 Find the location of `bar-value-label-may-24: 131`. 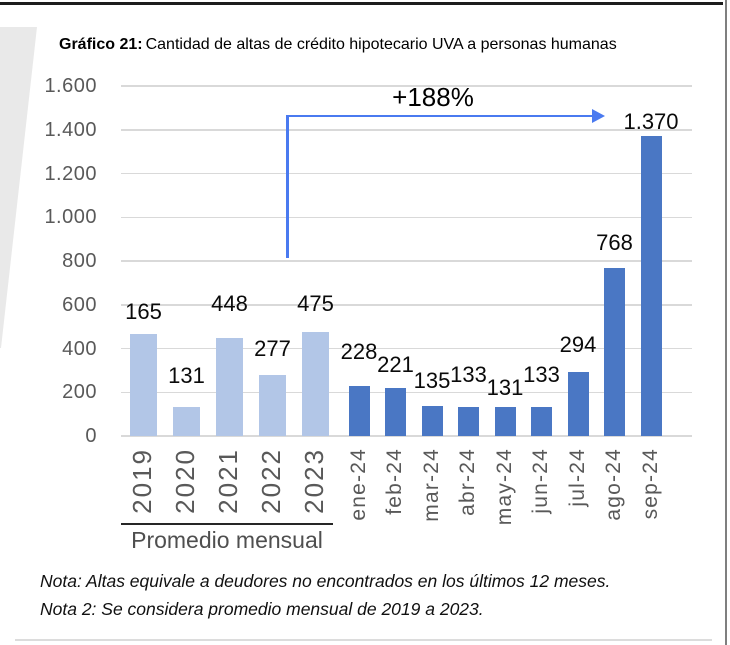

bar-value-label-may-24: 131 is located at coordinates (505, 388).